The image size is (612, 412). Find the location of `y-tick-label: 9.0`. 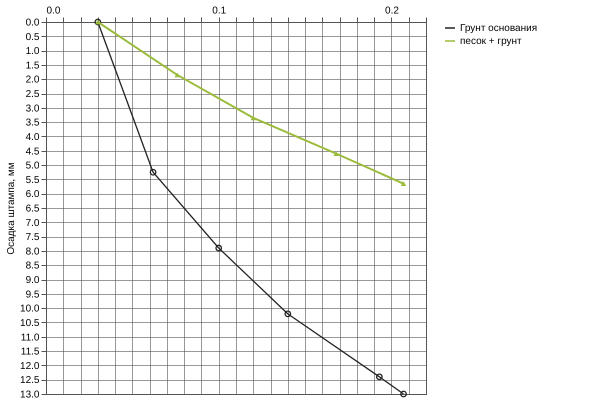

y-tick-label: 9.0 is located at coordinates (33, 280).